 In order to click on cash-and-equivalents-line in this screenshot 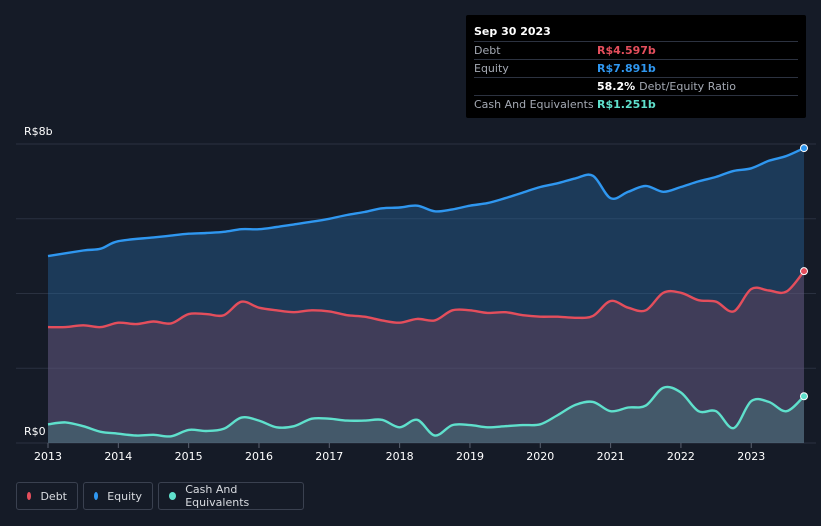, I will do `click(426, 411)`.